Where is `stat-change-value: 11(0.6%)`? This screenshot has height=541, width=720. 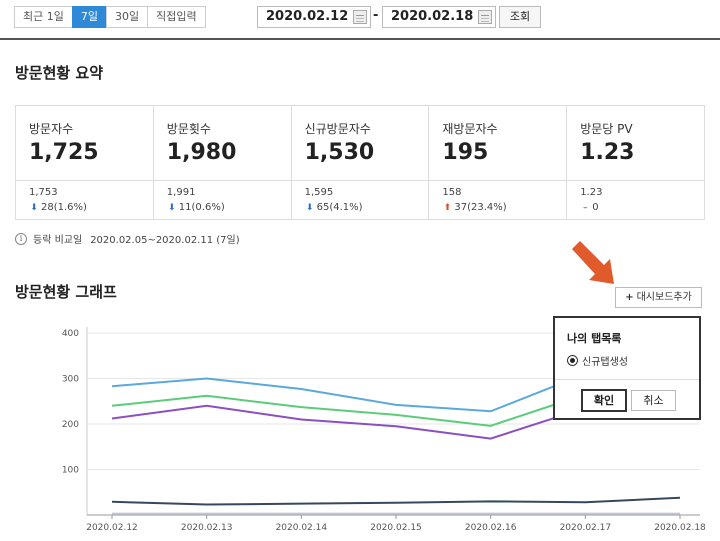
stat-change-value: 11(0.6%) is located at coordinates (201, 207).